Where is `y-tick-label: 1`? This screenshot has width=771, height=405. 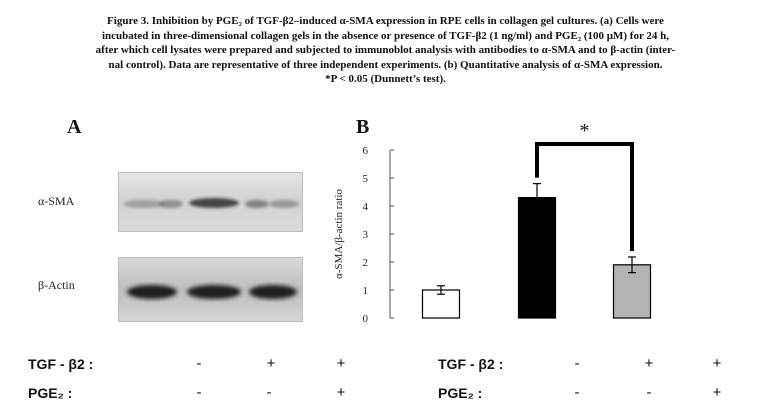
y-tick-label: 1 is located at coordinates (366, 291).